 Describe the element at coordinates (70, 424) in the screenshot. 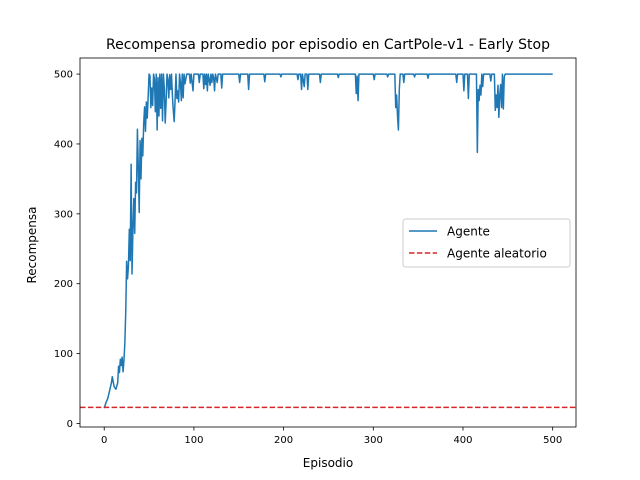

I see `y-tick-label: 0` at that location.